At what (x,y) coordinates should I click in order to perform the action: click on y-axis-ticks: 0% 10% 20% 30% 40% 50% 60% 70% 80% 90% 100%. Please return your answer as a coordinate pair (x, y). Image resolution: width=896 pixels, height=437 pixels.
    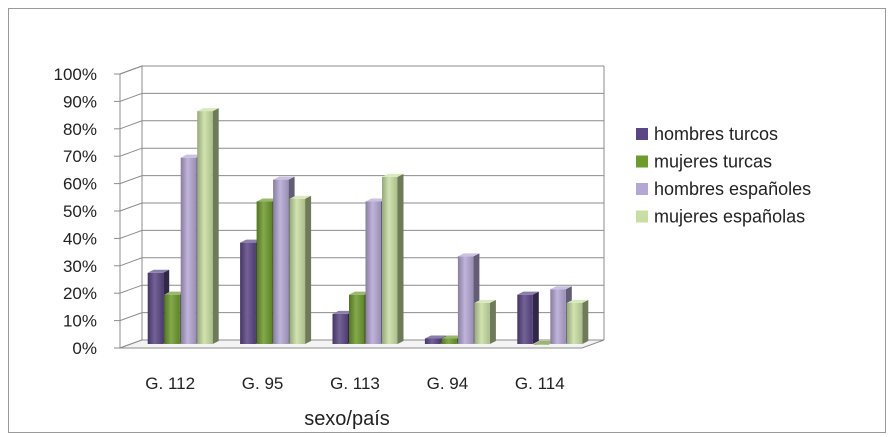
    Looking at the image, I should click on (75, 211).